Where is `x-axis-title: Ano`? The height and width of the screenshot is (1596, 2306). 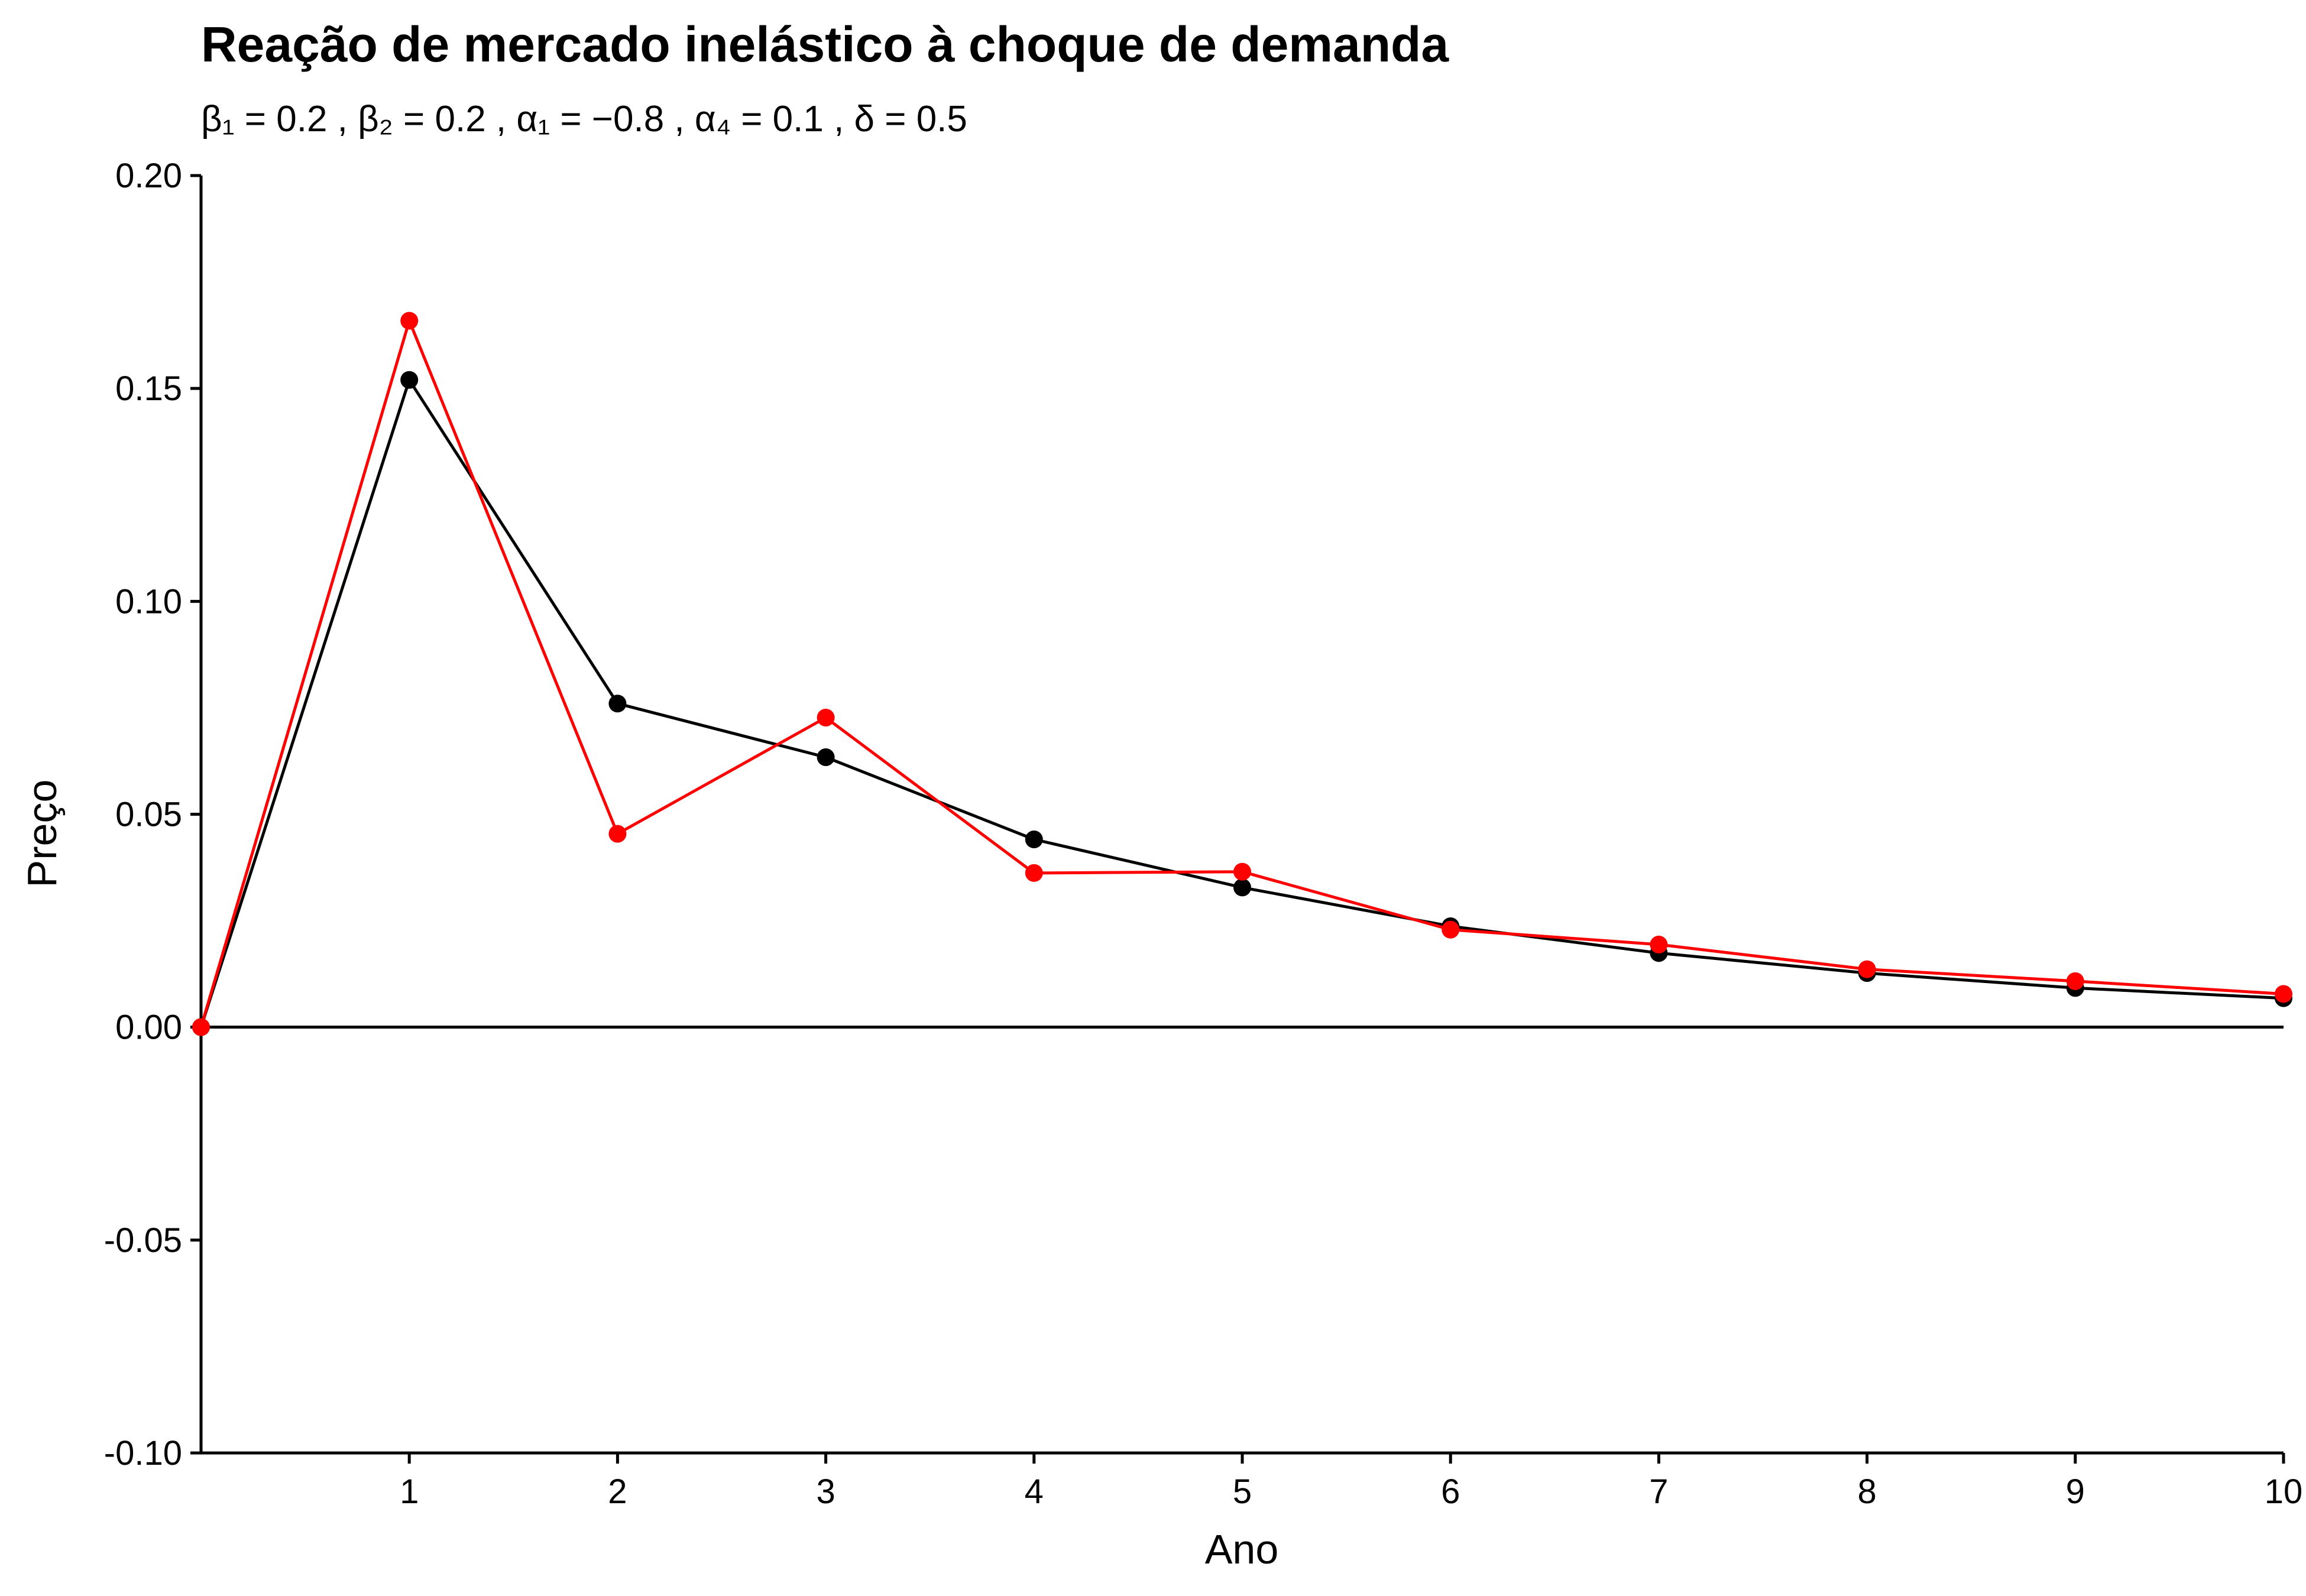
x-axis-title: Ano is located at coordinates (1242, 1549).